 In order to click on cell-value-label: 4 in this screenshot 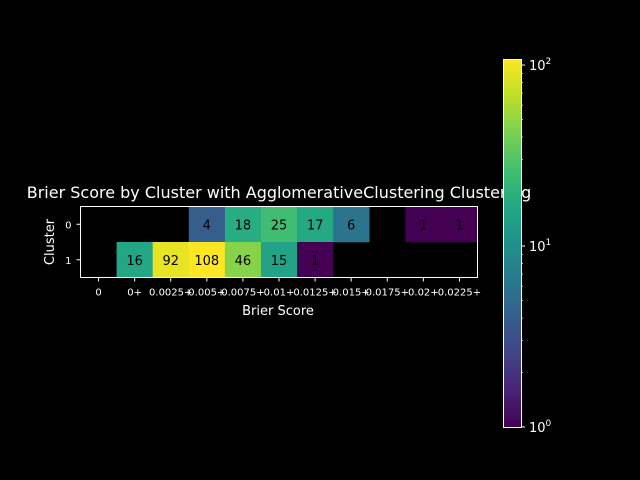, I will do `click(207, 225)`.